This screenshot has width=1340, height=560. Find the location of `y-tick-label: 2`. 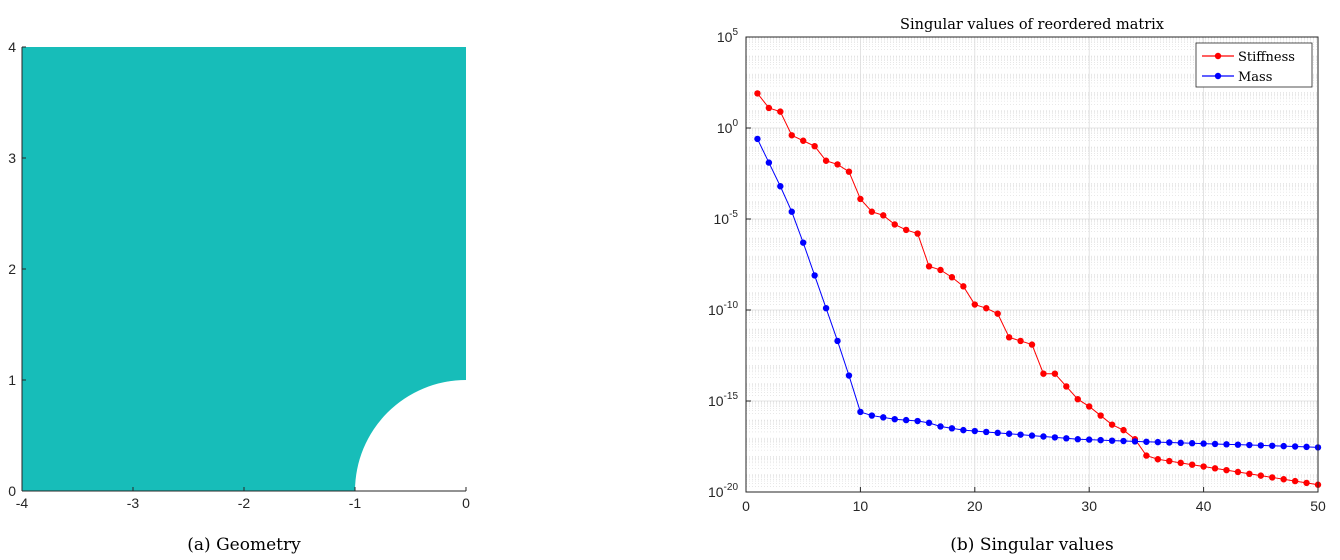

y-tick-label: 2 is located at coordinates (12, 269).